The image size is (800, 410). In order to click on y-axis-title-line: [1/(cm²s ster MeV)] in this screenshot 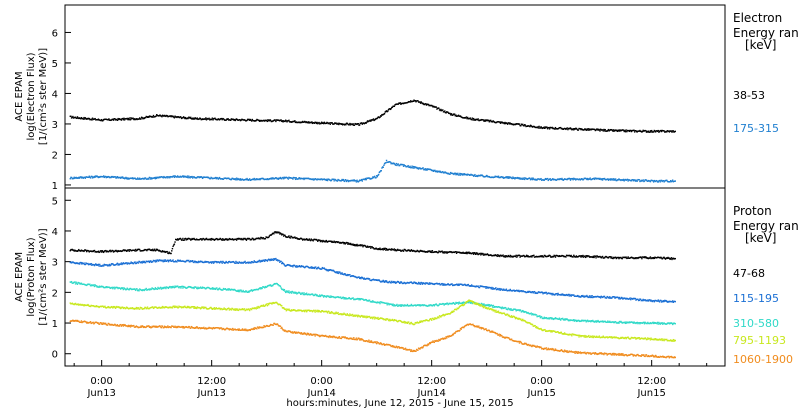, I will do `click(43, 96)`.